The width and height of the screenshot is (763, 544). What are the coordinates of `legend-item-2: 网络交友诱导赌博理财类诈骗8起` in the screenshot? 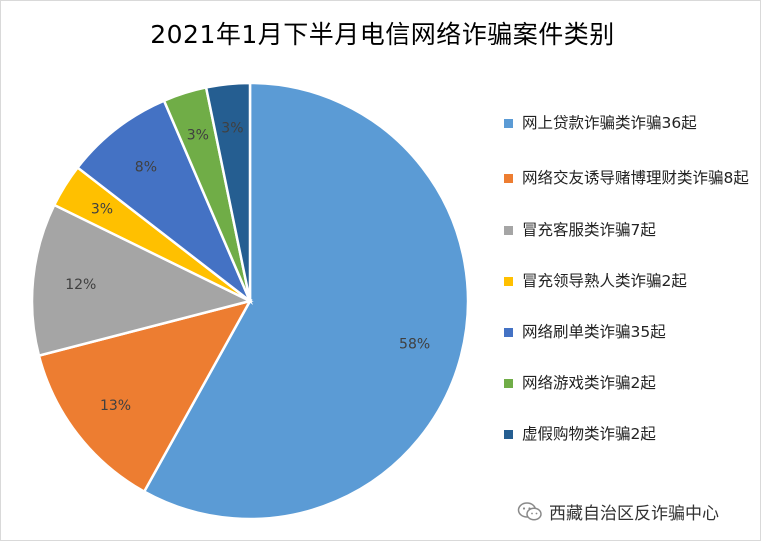 It's located at (629, 178).